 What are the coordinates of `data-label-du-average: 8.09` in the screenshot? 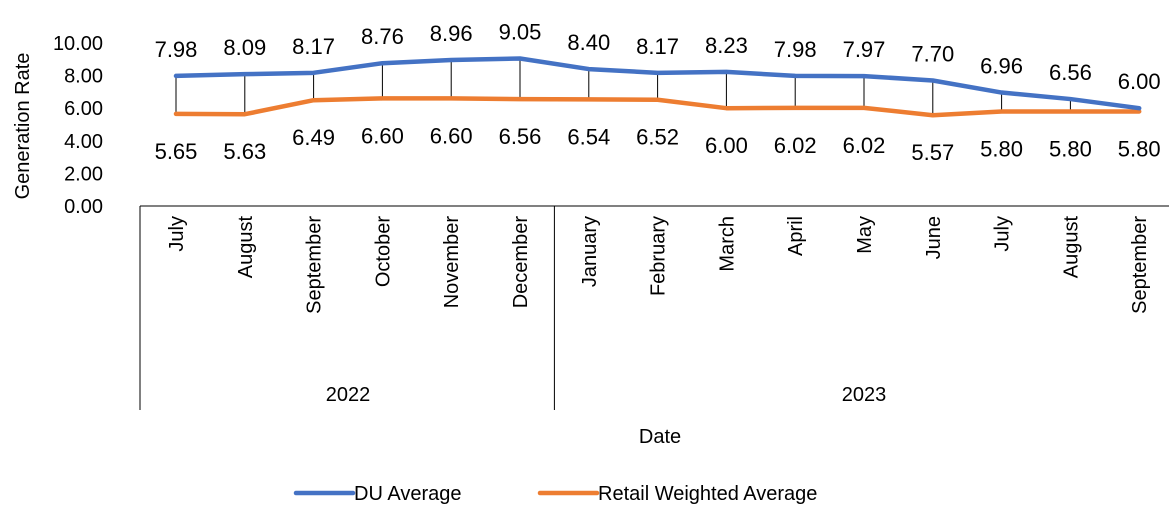 It's located at (244, 47).